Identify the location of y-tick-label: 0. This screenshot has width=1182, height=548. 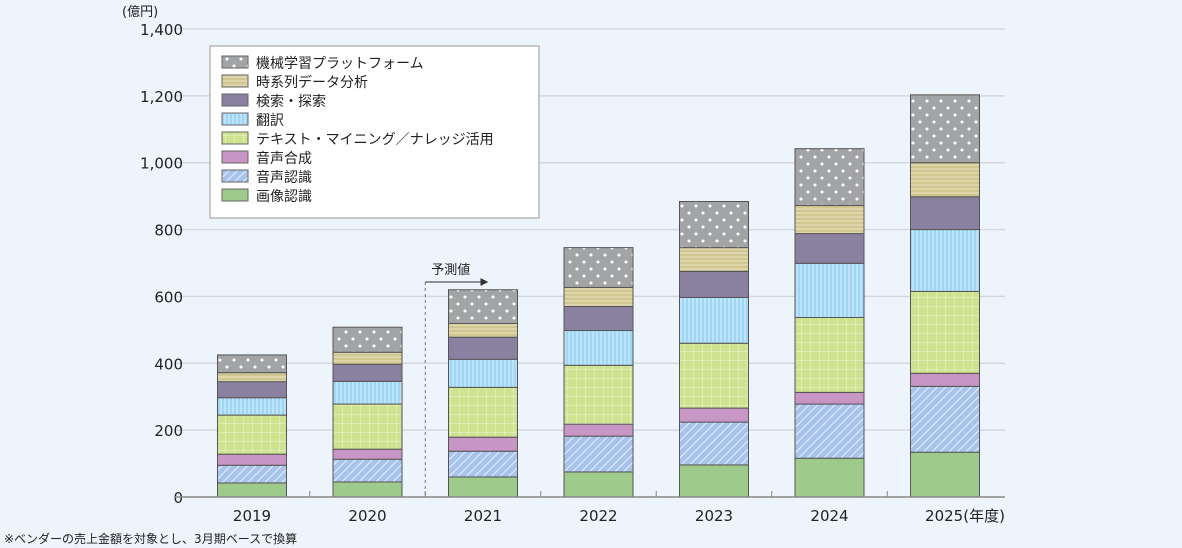
(178, 498).